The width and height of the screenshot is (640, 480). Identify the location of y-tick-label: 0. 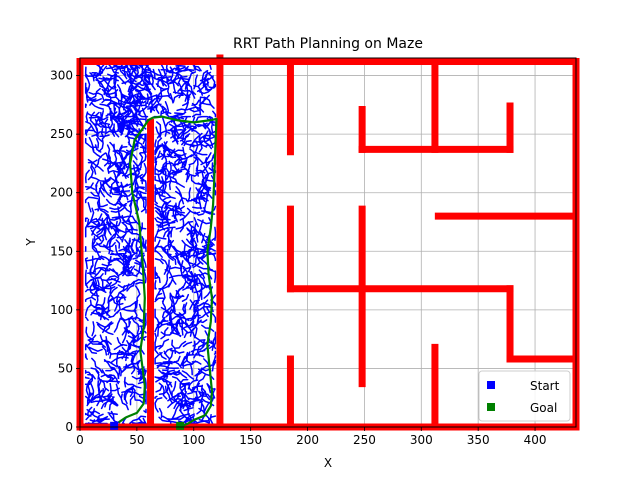
(69, 427).